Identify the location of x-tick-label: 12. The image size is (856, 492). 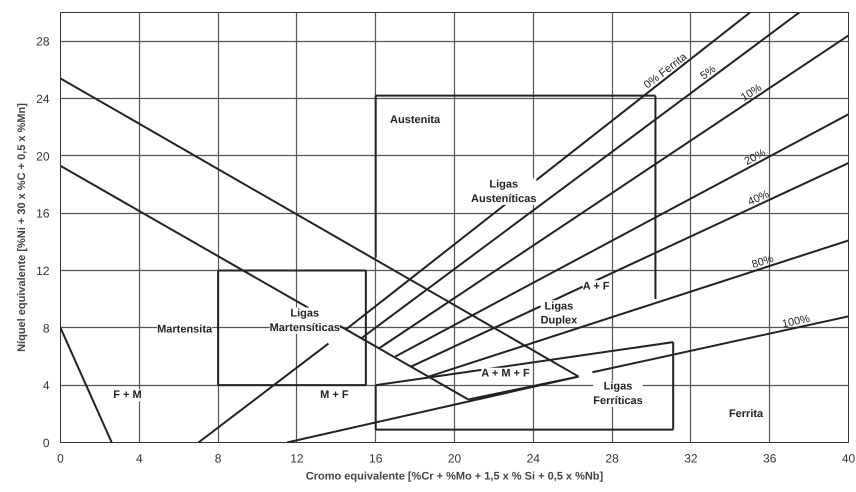
(297, 459).